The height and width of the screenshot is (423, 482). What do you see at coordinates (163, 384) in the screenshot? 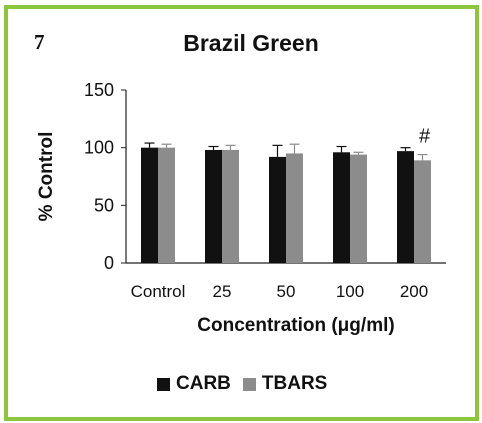
I see `legend-swatch-carb` at bounding box center [163, 384].